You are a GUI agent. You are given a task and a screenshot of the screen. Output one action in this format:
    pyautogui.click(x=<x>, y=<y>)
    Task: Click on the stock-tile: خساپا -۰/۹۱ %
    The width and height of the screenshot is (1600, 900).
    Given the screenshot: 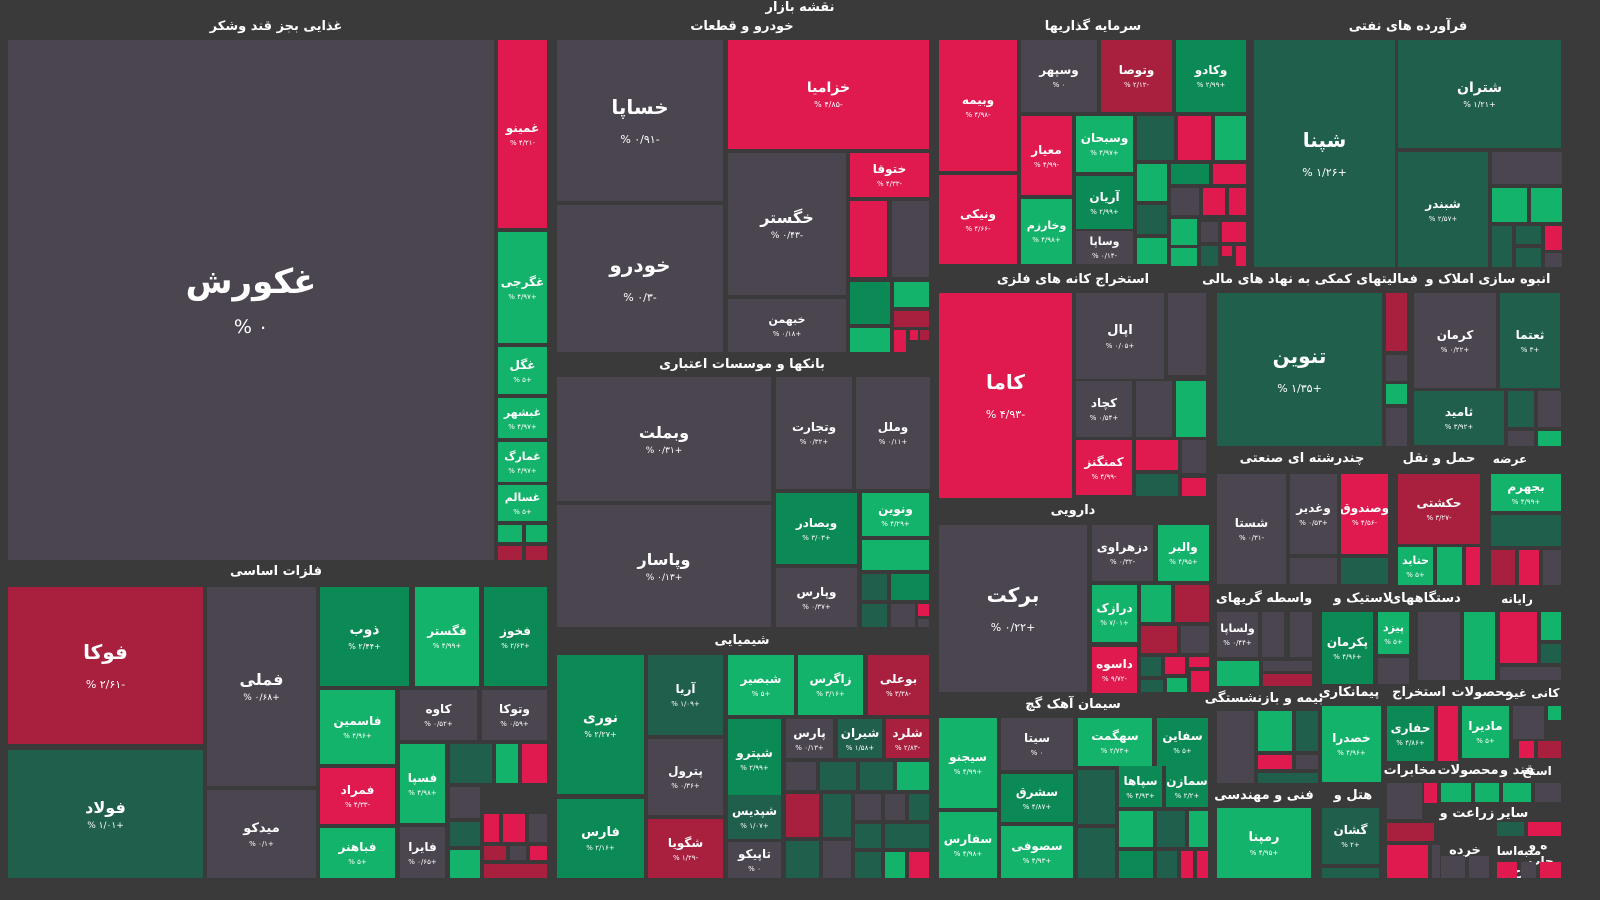 What is the action you would take?
    pyautogui.click(x=640, y=120)
    